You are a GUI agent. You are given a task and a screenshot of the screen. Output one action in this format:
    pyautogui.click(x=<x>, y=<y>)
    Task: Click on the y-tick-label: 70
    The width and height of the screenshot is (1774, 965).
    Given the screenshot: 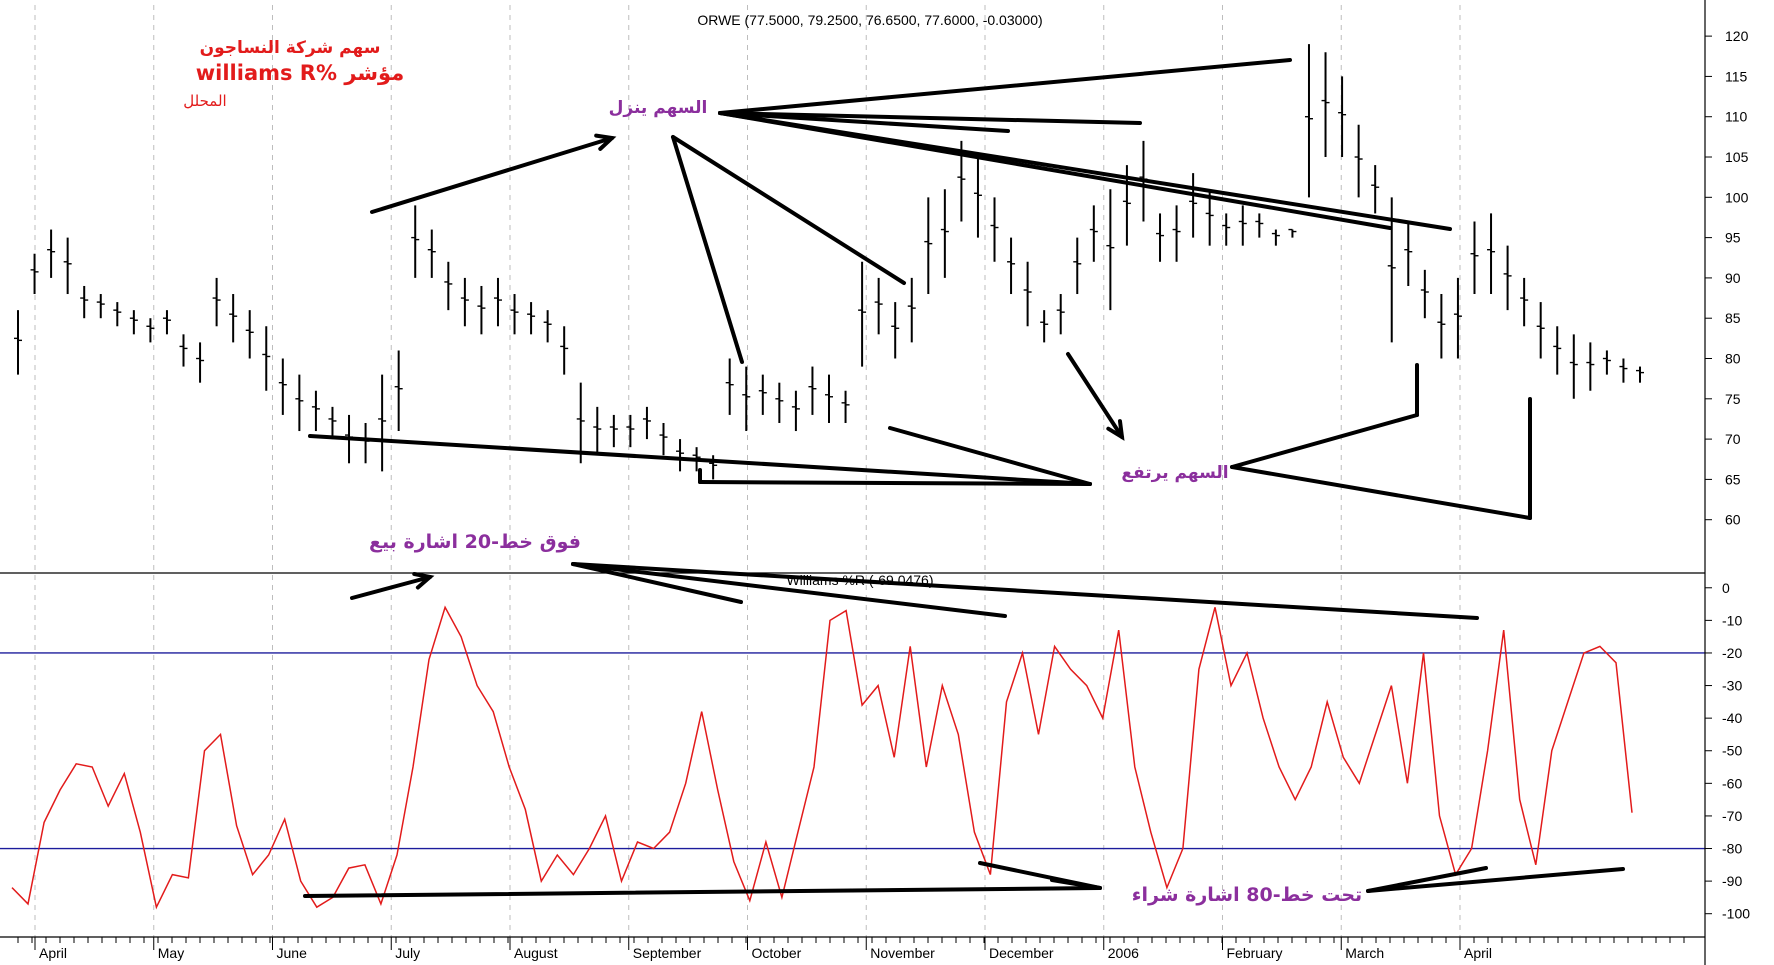 What is the action you would take?
    pyautogui.click(x=1733, y=439)
    